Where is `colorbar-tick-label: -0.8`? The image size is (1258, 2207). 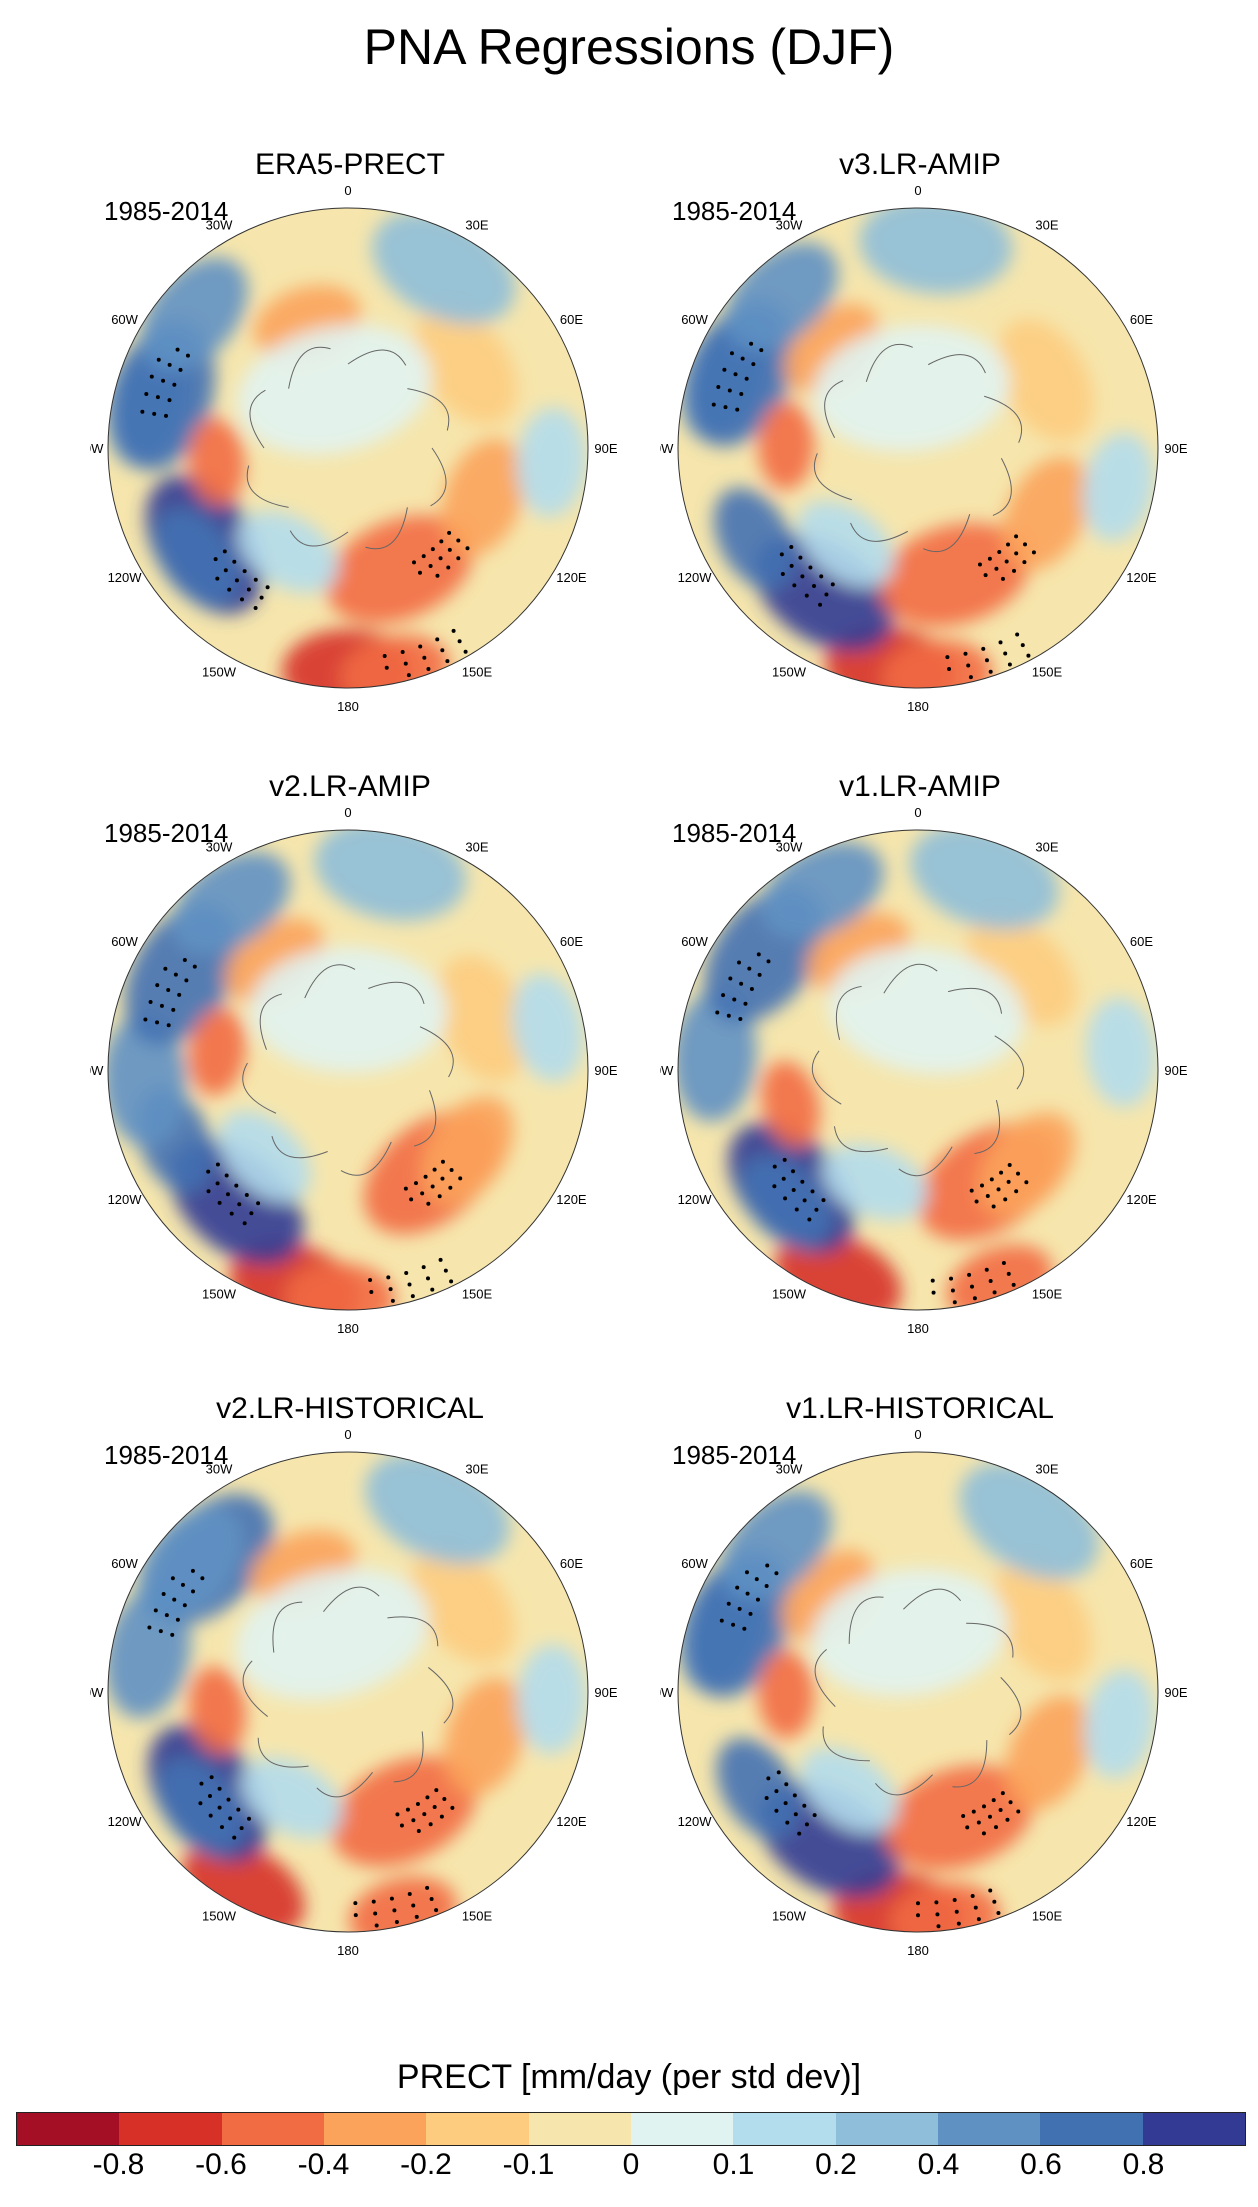 colorbar-tick-label: -0.8 is located at coordinates (118, 2164).